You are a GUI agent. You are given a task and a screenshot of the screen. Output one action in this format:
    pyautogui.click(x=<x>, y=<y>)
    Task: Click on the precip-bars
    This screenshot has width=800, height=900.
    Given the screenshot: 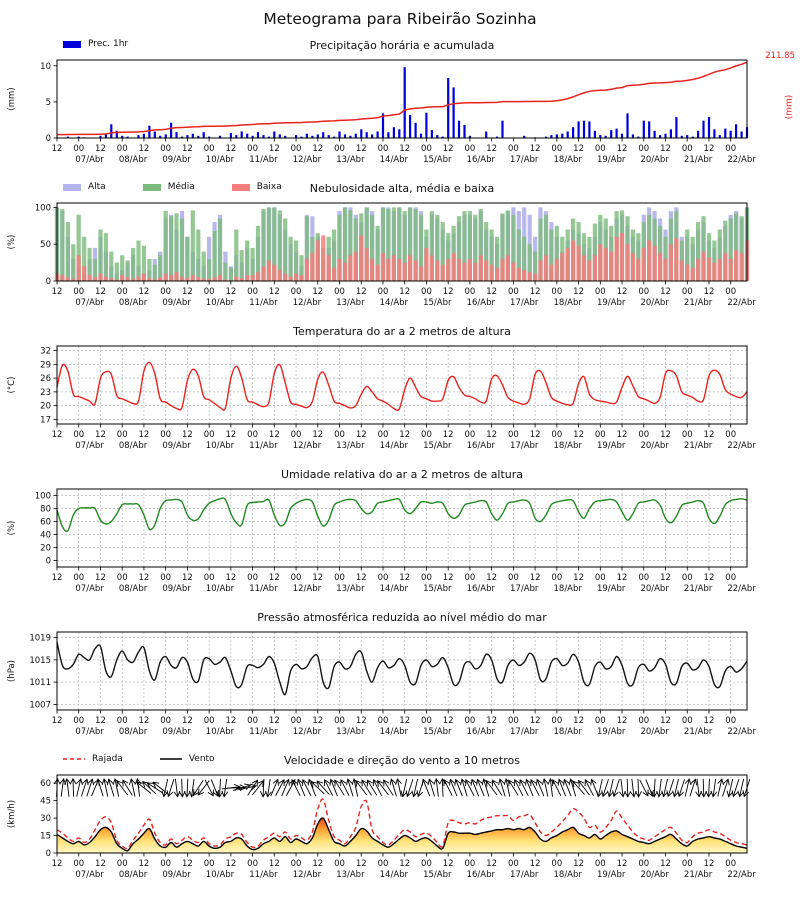 What is the action you would take?
    pyautogui.click(x=402, y=102)
    